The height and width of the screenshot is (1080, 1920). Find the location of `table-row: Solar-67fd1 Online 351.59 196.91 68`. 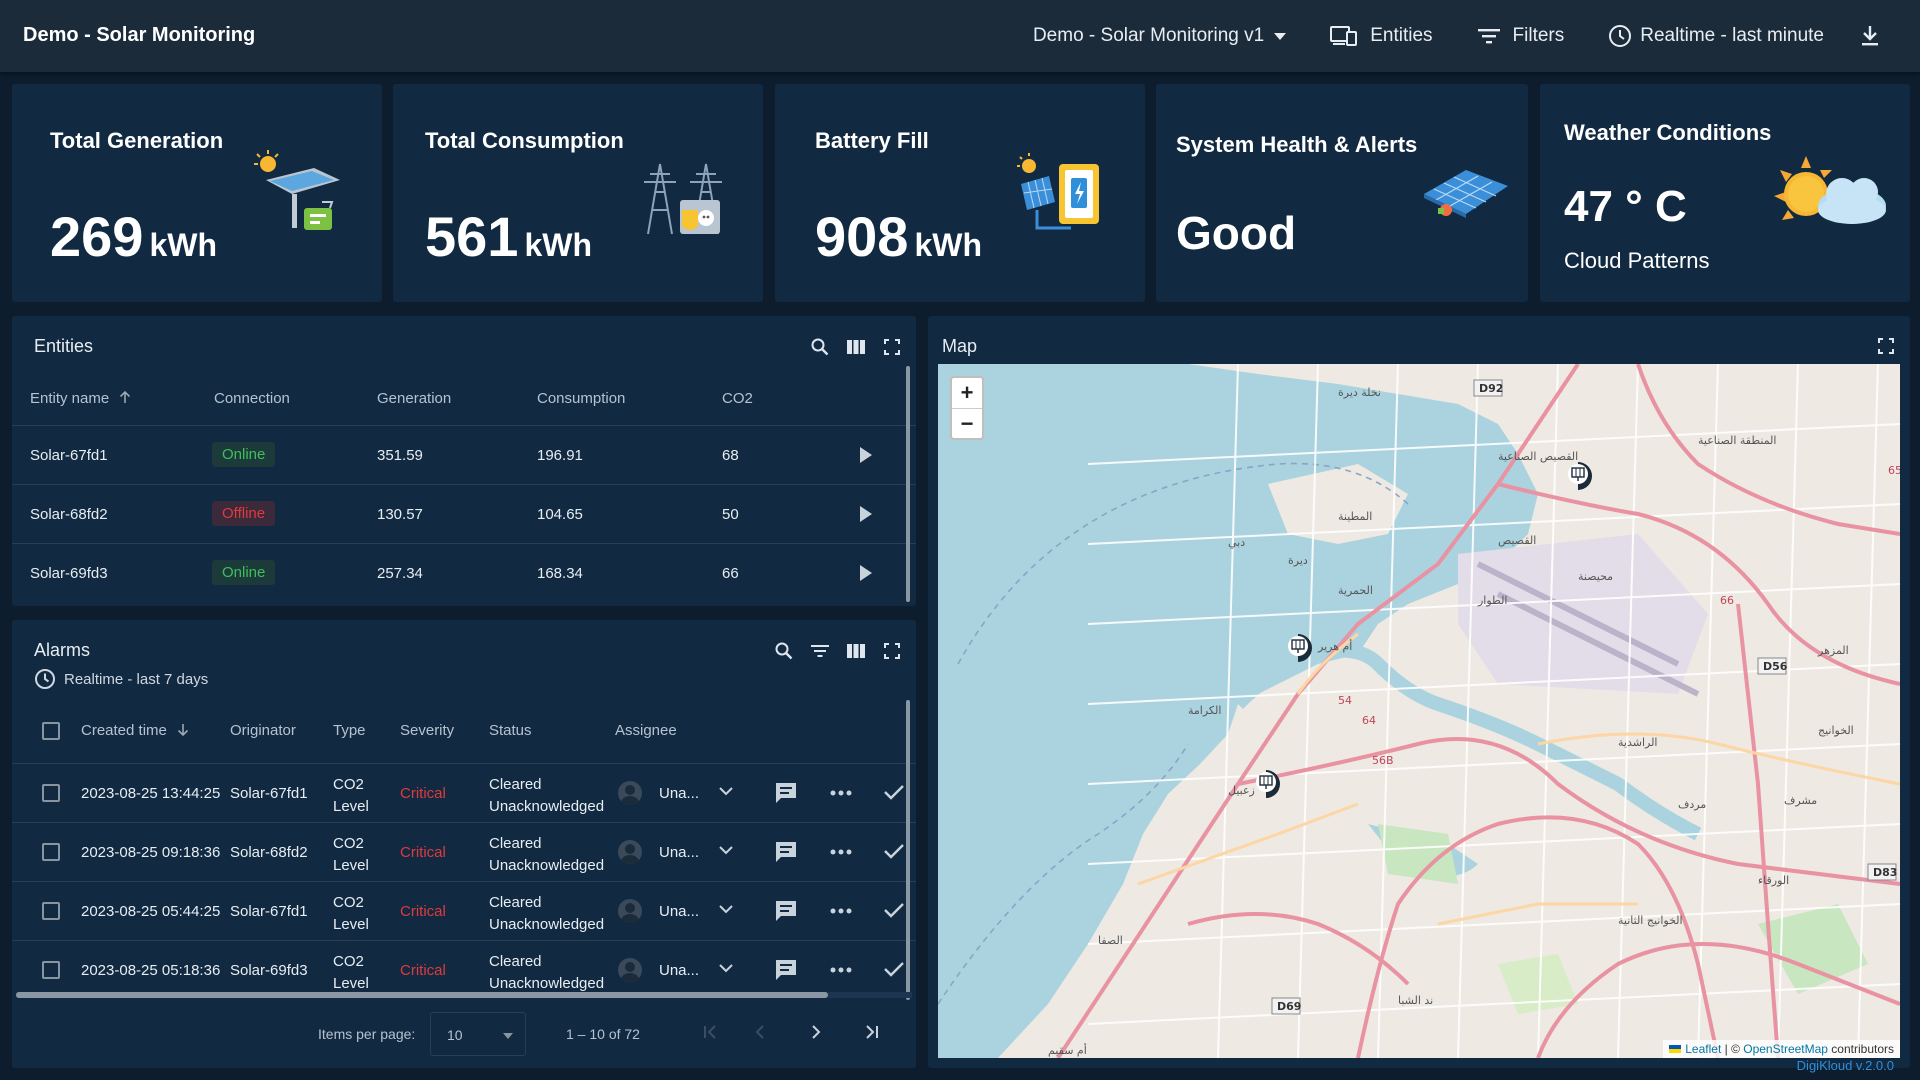

table-row: Solar-67fd1 Online 351.59 196.91 68 is located at coordinates (464, 455).